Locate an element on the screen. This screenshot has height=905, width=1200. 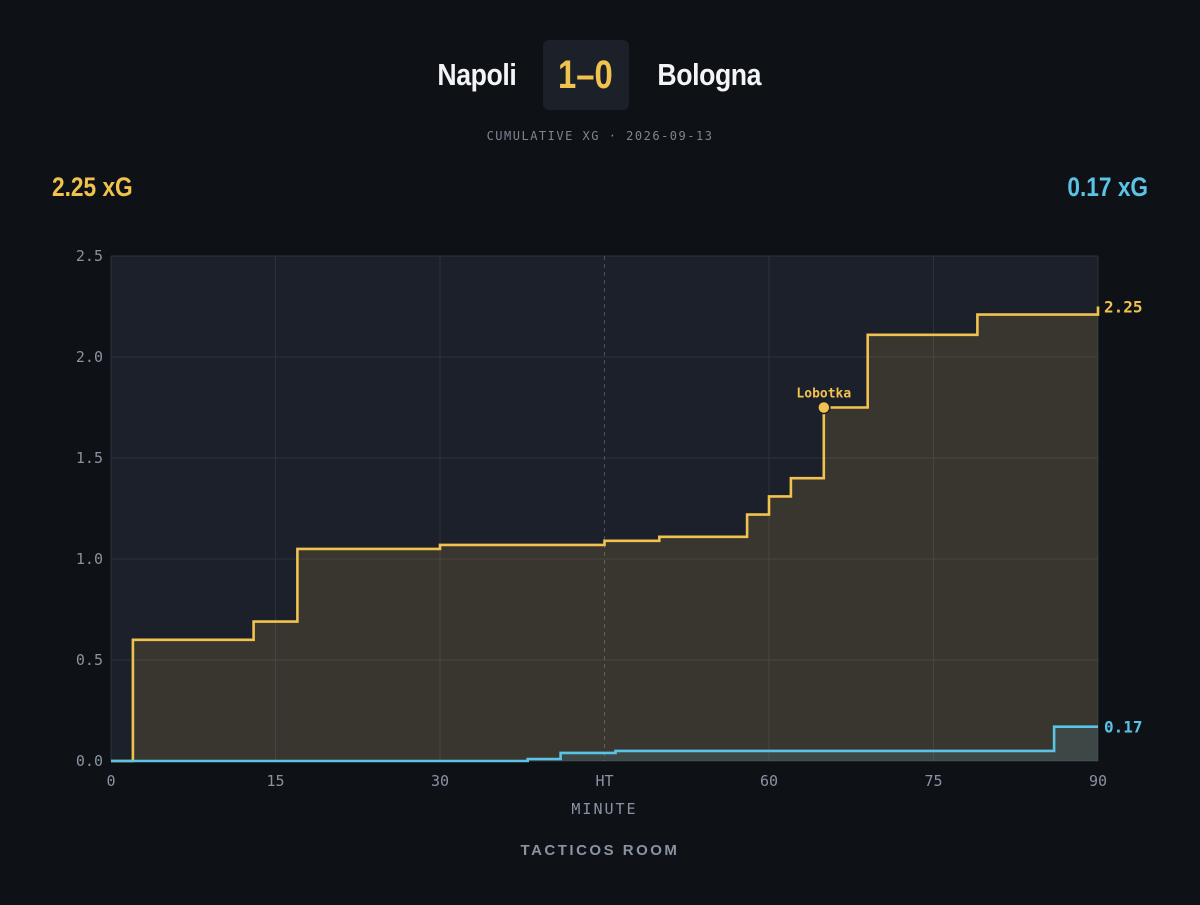
x-tick-label: 75 is located at coordinates (933, 781).